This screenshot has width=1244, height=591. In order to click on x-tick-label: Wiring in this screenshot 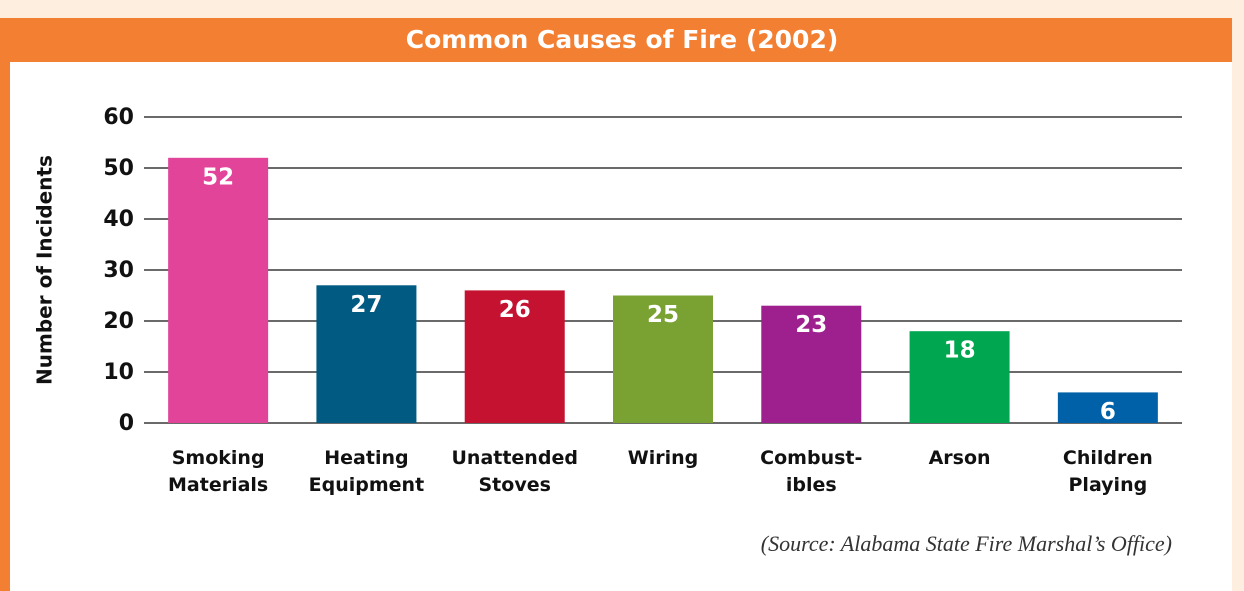, I will do `click(663, 458)`.